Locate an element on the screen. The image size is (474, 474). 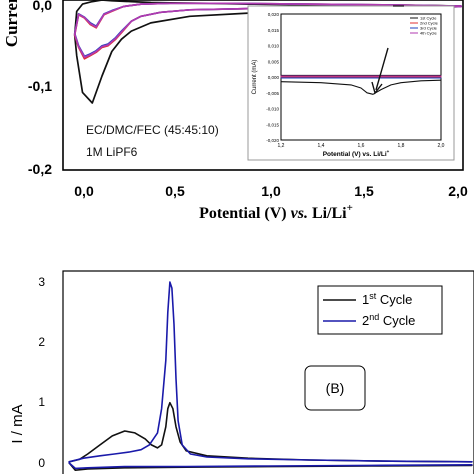
inset-xlabel-sup: + is located at coordinates (388, 151).